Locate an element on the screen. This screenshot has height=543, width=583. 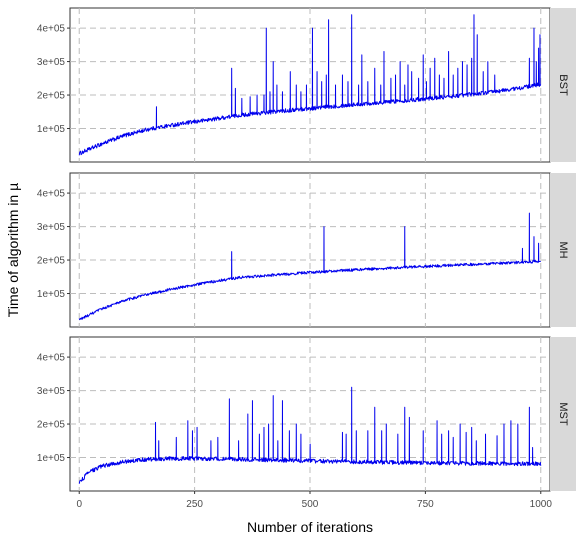
x-tick-label: 750 is located at coordinates (425, 504).